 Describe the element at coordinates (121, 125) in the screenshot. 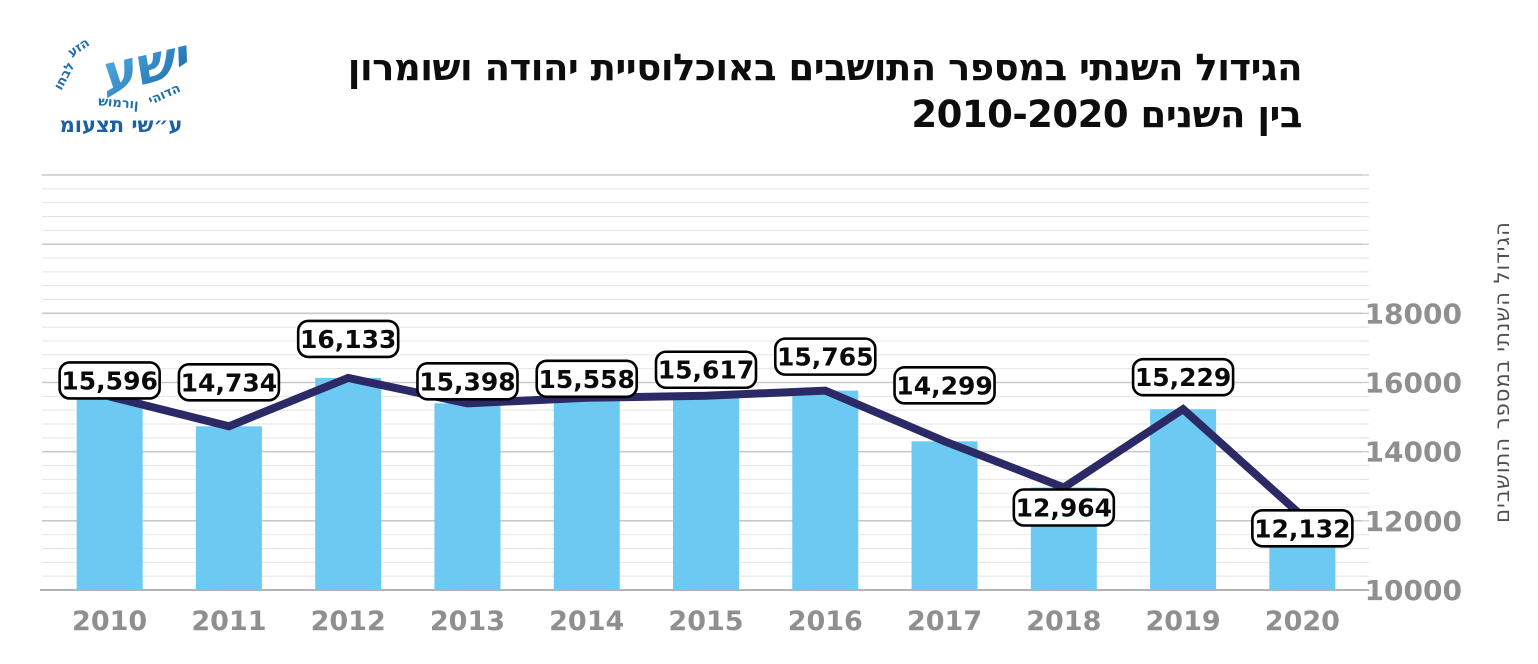

I see `logo-caption: מועצת יש״ע` at that location.